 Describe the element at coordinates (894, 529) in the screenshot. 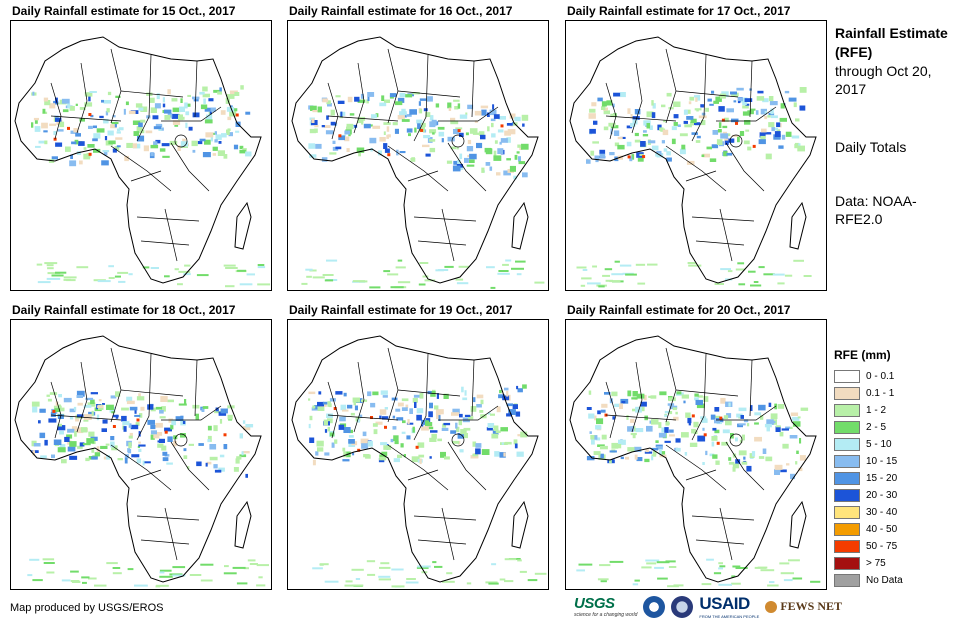

I see `legend-item: 40 - 50` at that location.